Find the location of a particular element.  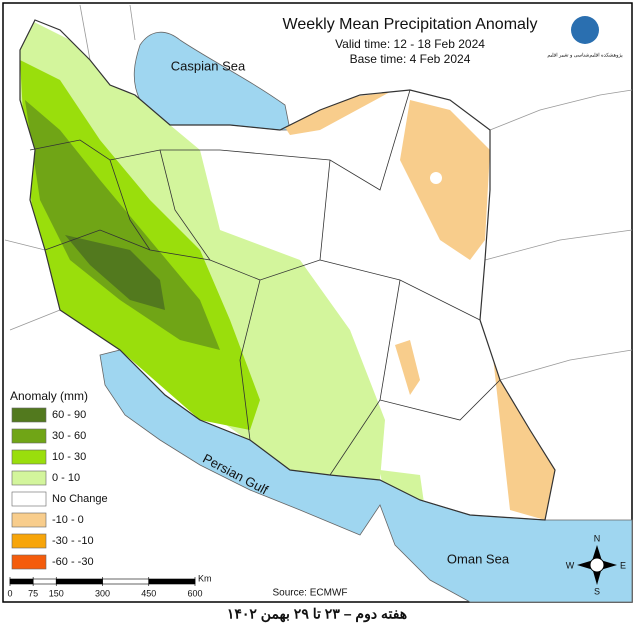

logo is located at coordinates (585, 30).